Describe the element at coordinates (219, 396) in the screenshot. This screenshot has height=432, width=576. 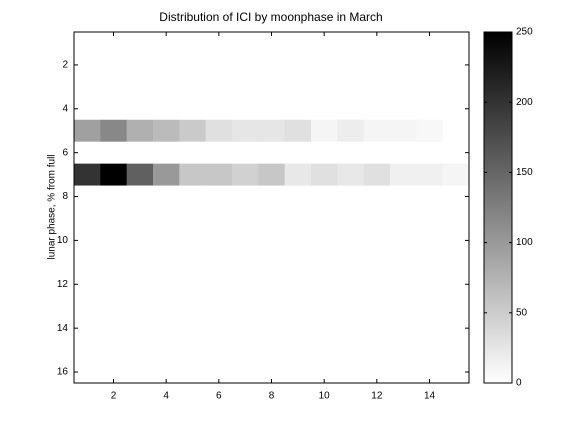
I see `x-tick-label: 6` at that location.